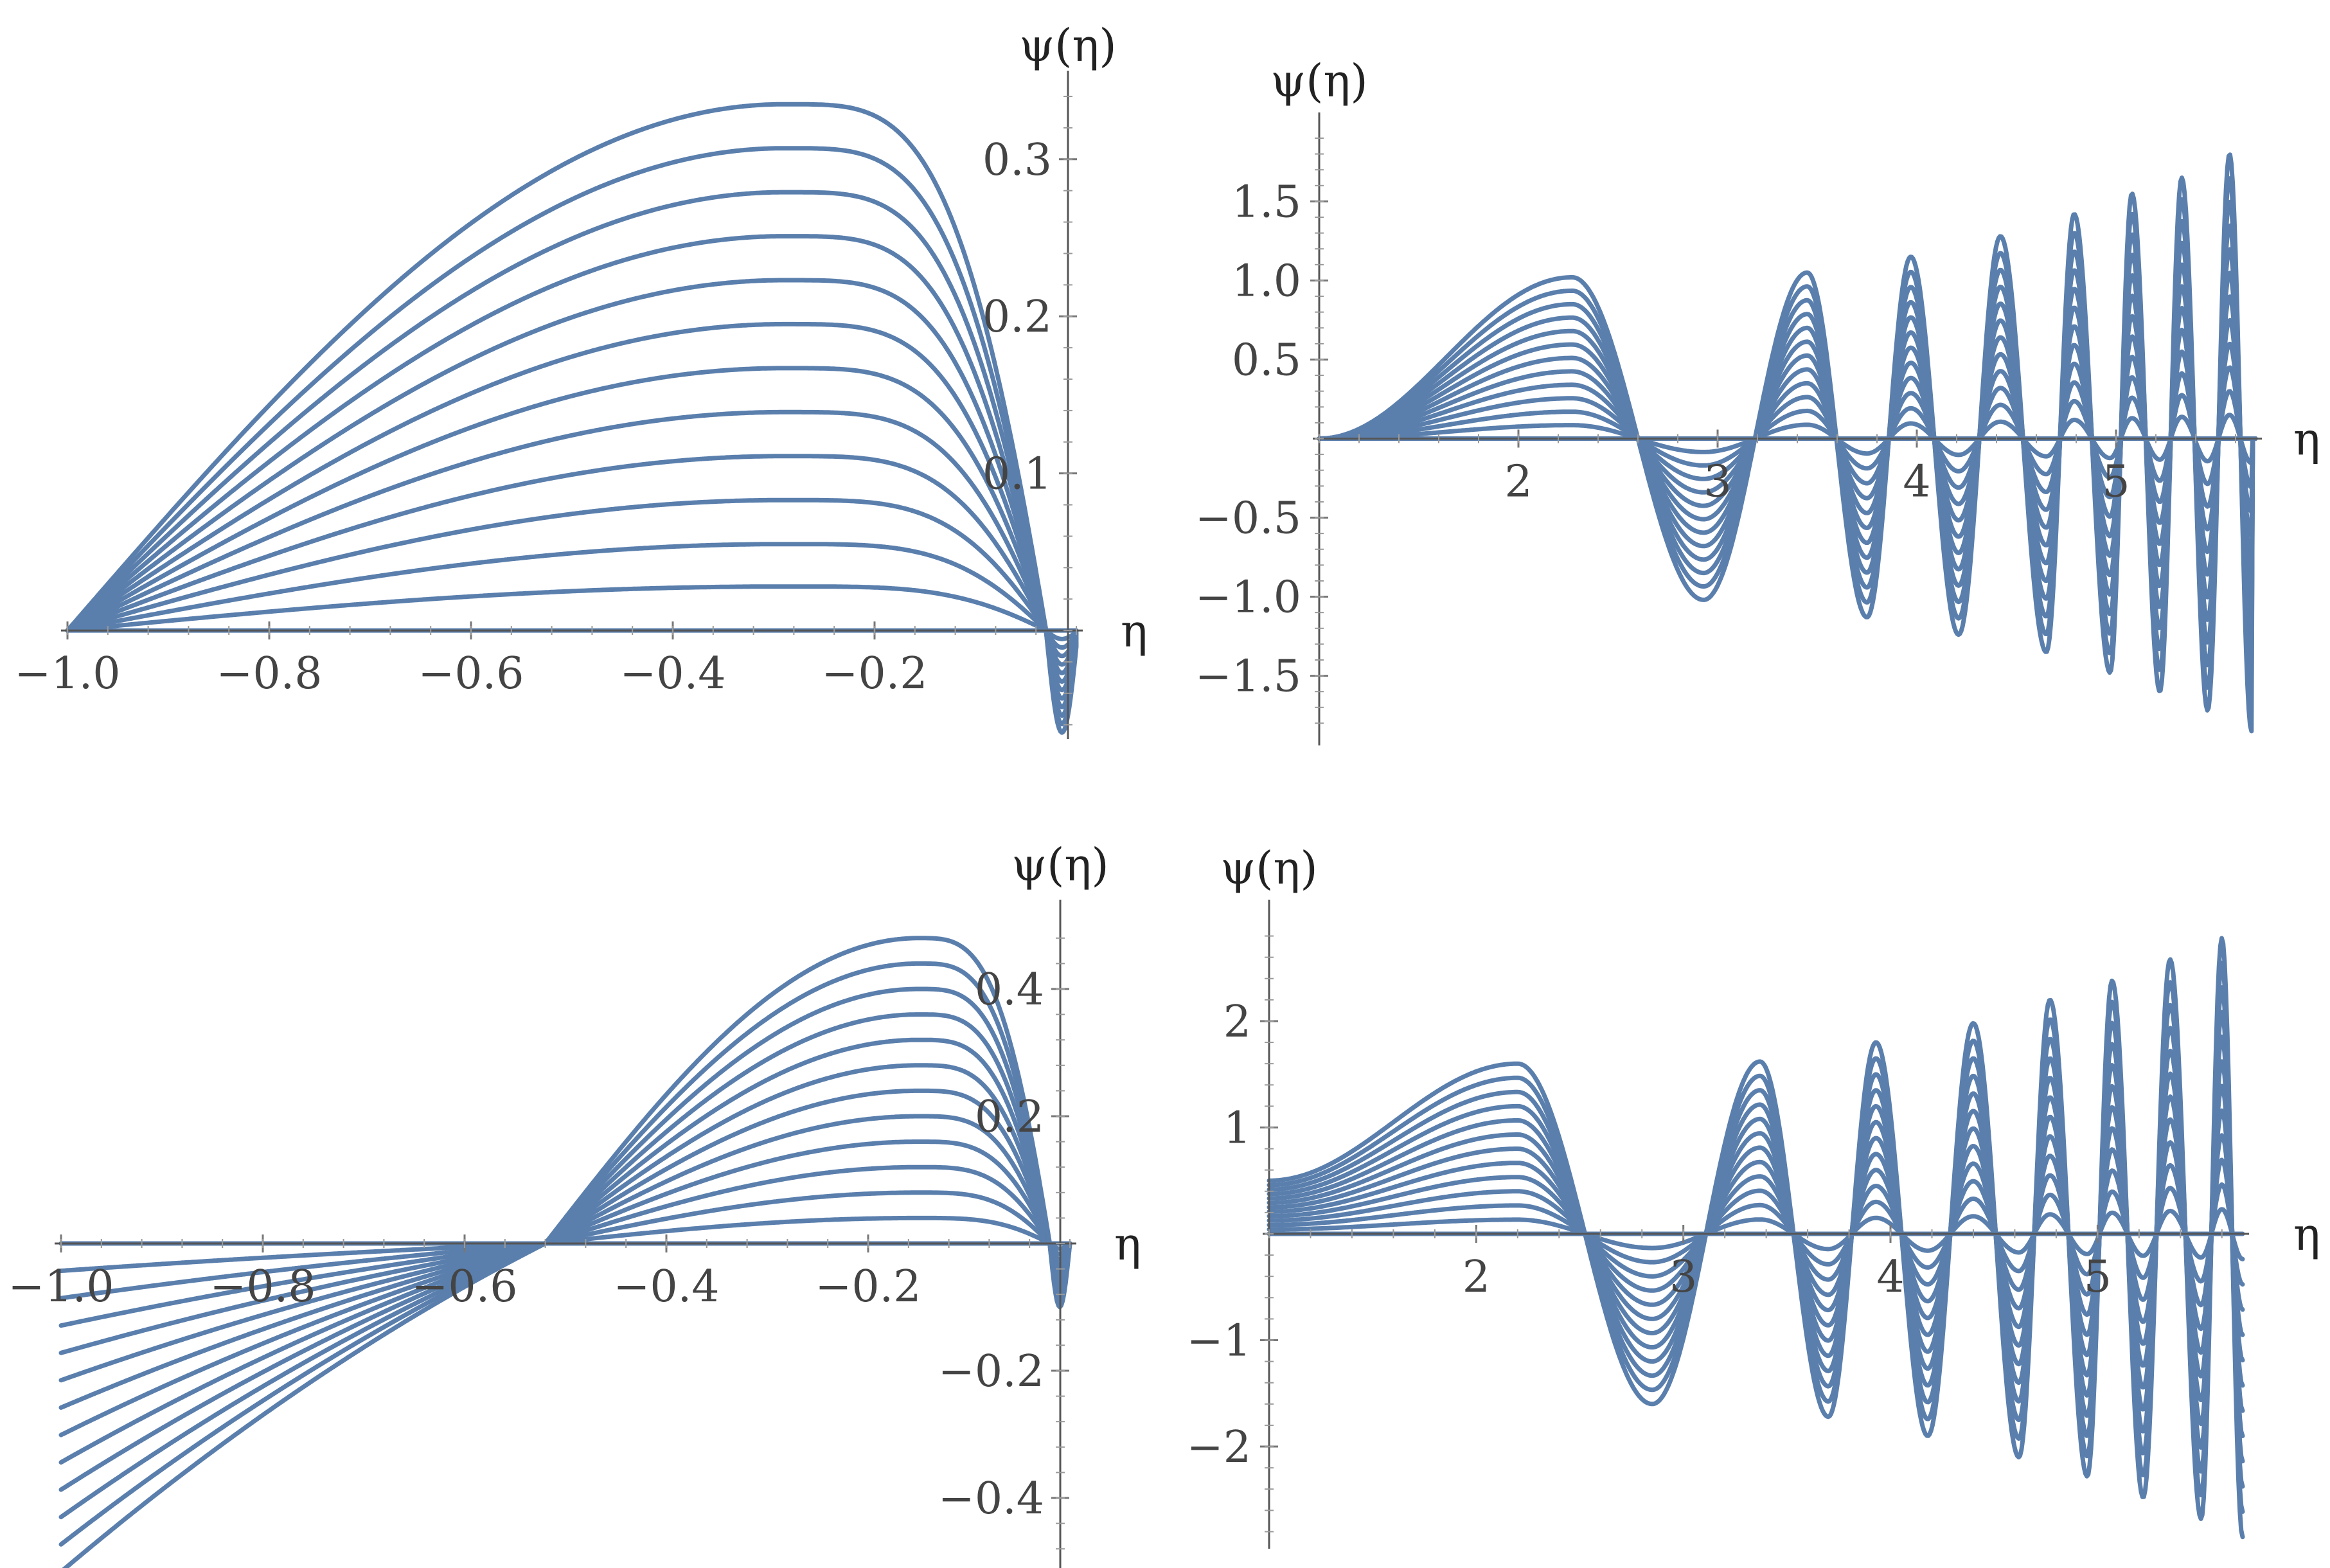 Image resolution: width=2330 pixels, height=1568 pixels. What do you see at coordinates (1248, 598) in the screenshot?
I see `y-tick-label: −1.0` at bounding box center [1248, 598].